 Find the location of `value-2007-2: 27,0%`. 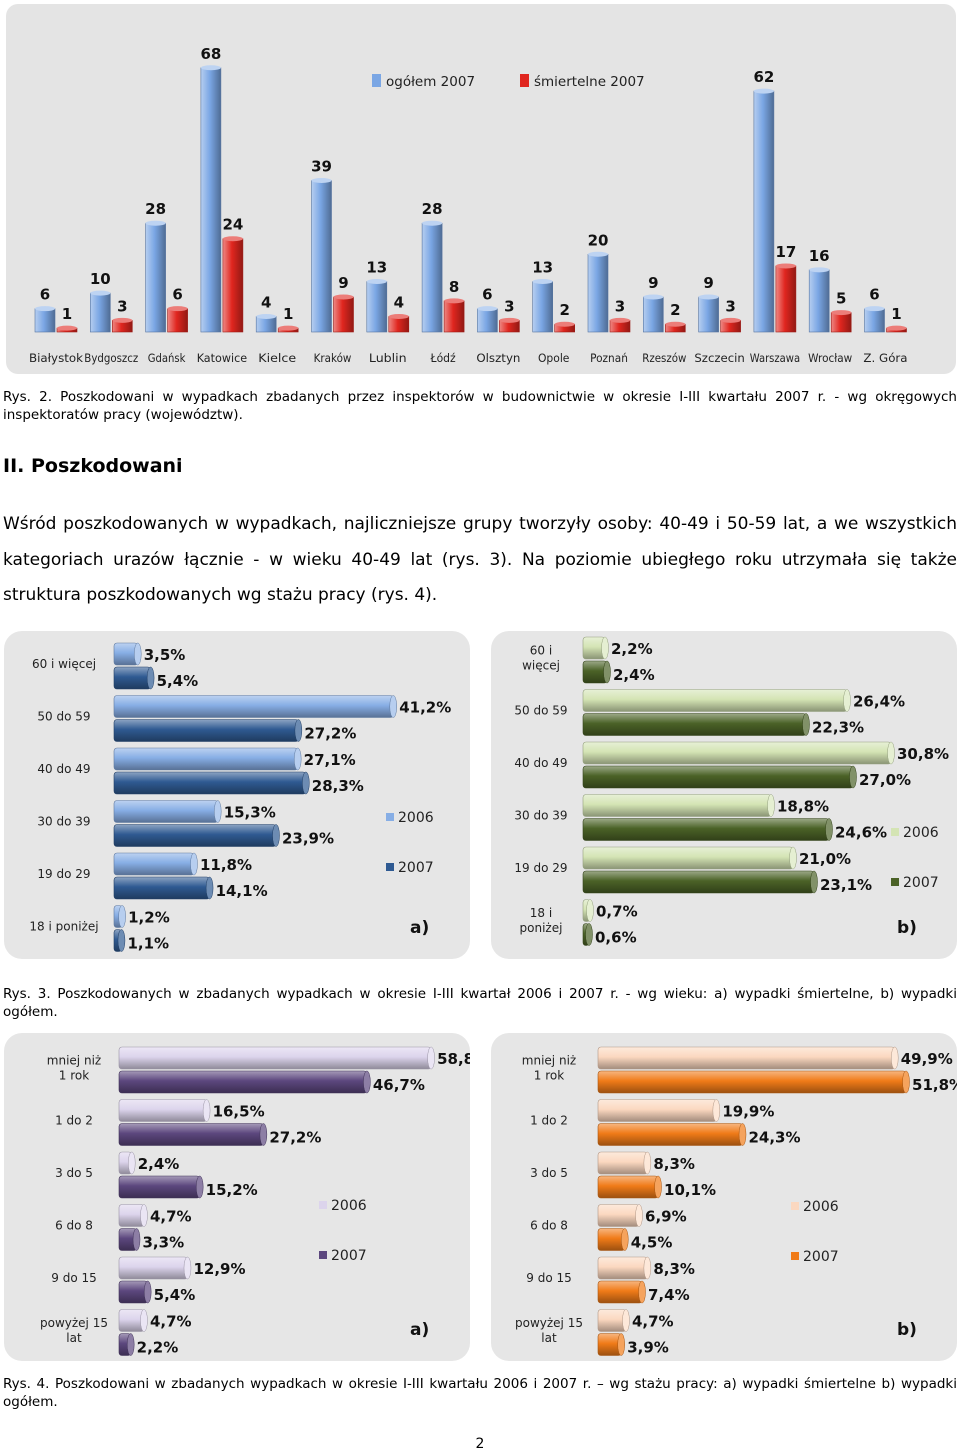

value-2007-2: 27,0% is located at coordinates (885, 780).